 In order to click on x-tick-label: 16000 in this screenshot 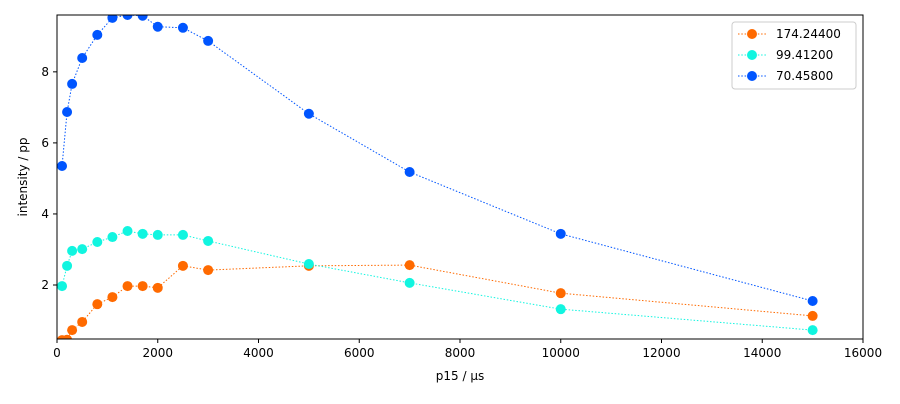, I will do `click(863, 353)`.